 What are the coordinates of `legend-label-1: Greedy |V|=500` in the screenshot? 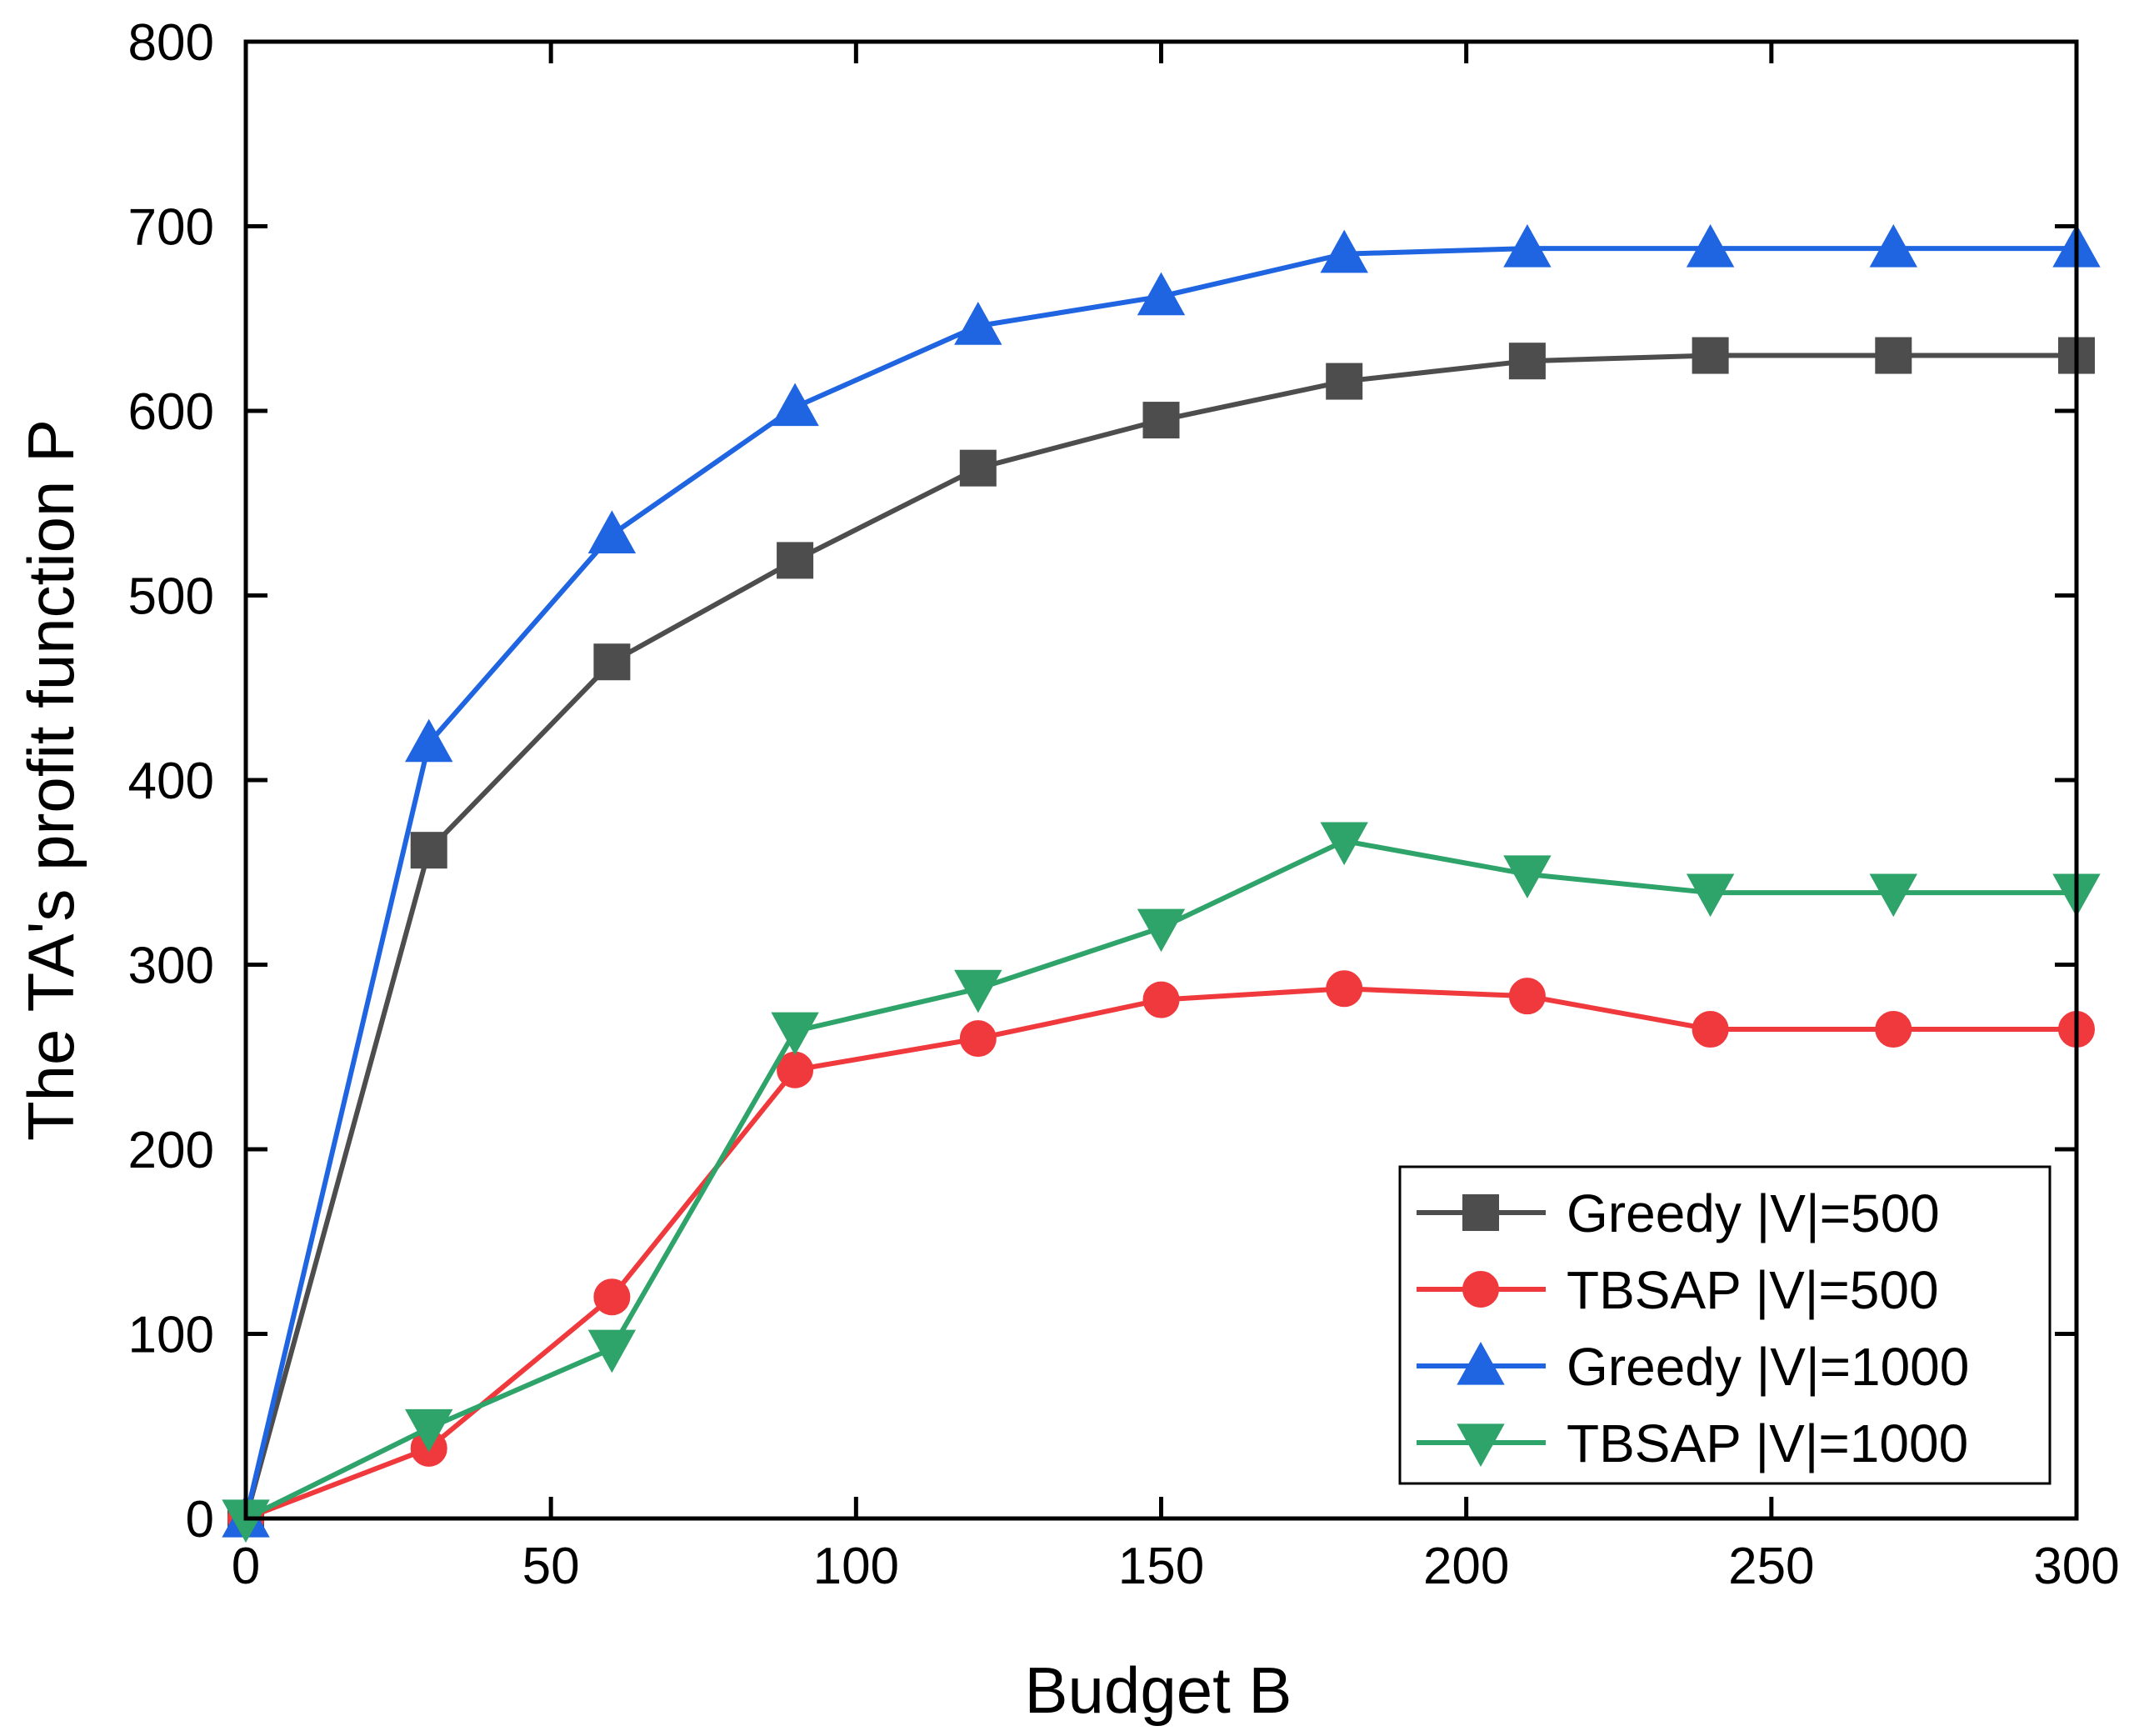 It's located at (1753, 1213).